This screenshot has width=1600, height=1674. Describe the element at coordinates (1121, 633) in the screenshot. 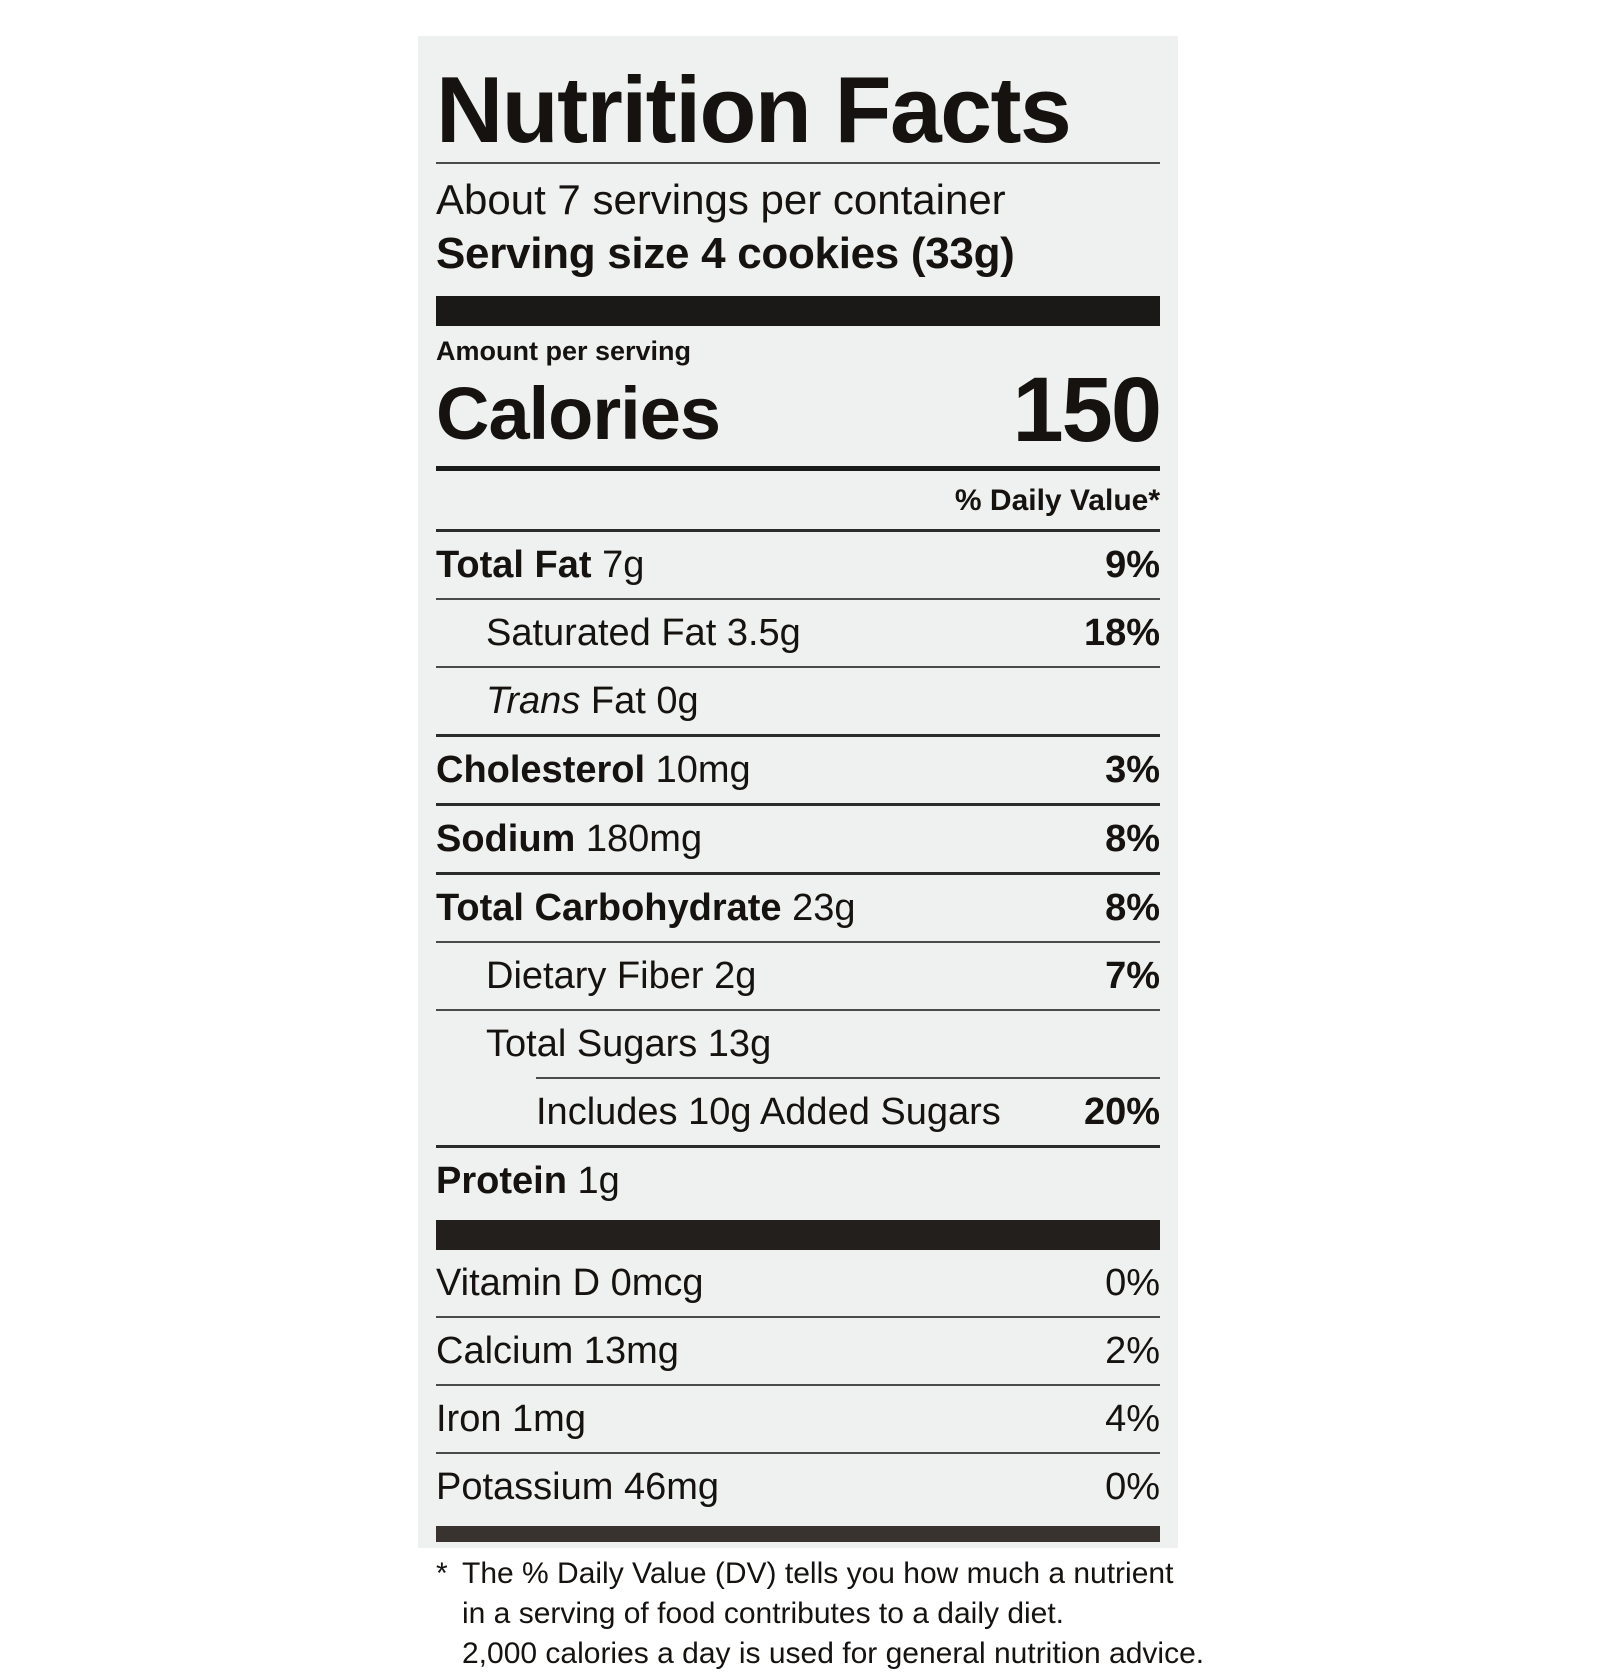

I see `nutrient-dv: 18%` at that location.